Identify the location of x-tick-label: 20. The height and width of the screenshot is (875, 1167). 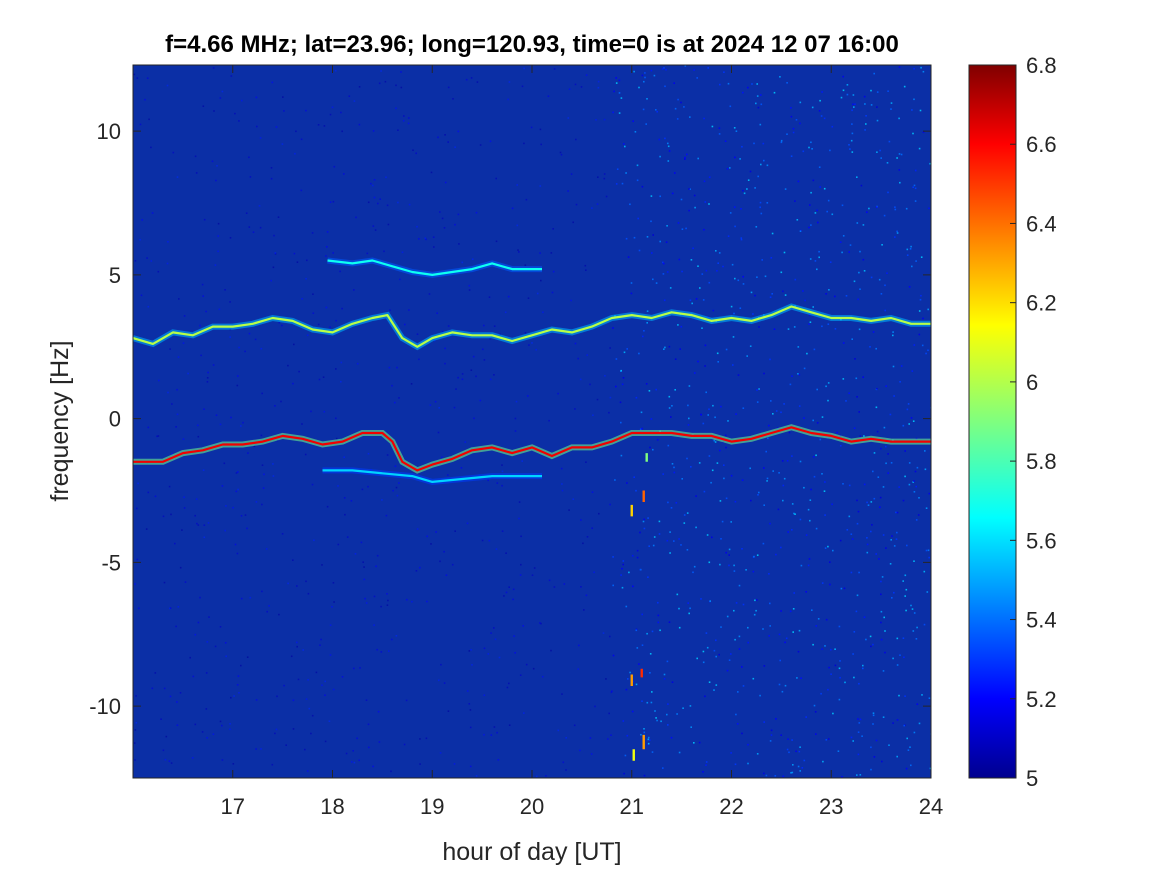
(532, 806).